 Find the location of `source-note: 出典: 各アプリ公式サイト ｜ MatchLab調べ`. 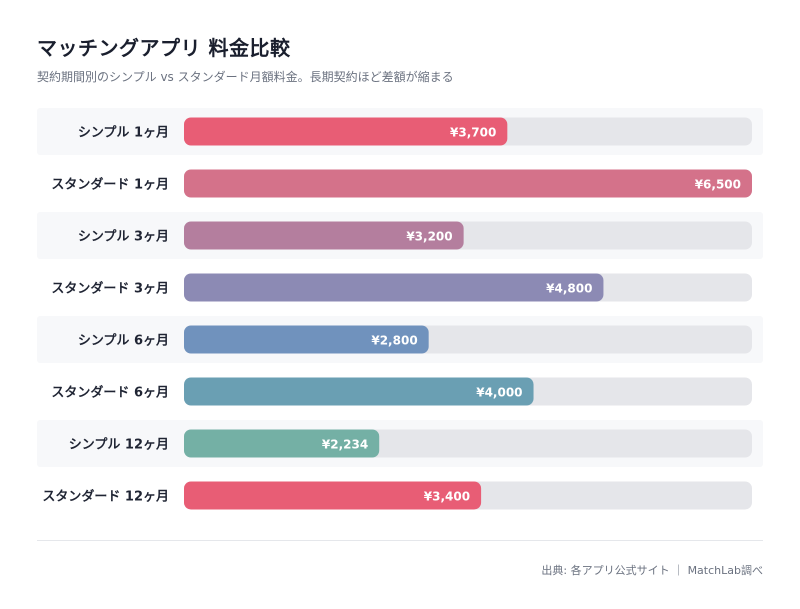

source-note: 出典: 各アプリ公式サイト ｜ MatchLab調べ is located at coordinates (652, 570).